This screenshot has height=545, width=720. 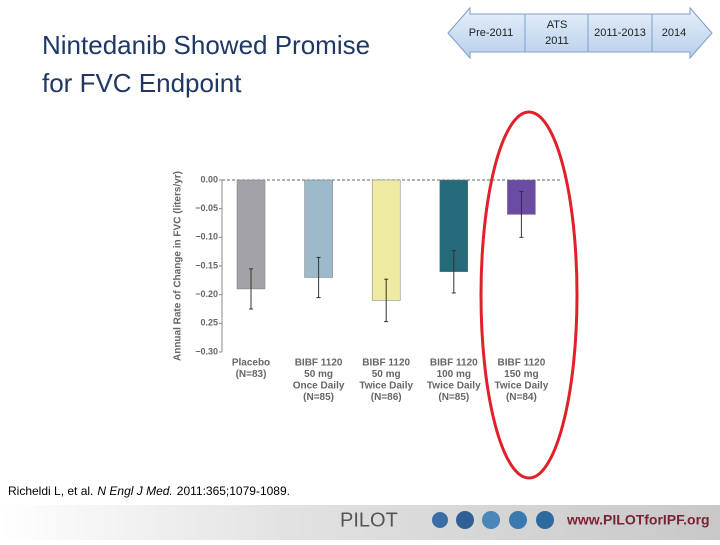 What do you see at coordinates (178, 266) in the screenshot?
I see `y-axis-label: Annual Rate of Change in FVC (liters/yr)` at bounding box center [178, 266].